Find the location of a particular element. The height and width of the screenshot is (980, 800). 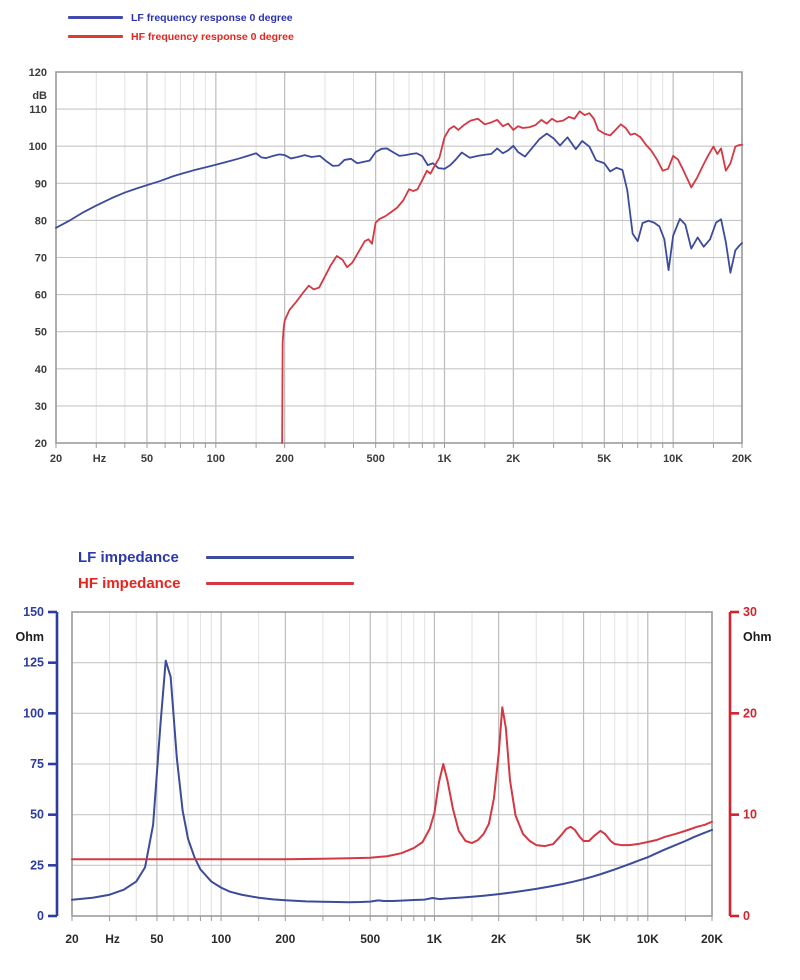

legend-item-lf-frequency-response: LF frequency response 0 degree is located at coordinates (181, 17).